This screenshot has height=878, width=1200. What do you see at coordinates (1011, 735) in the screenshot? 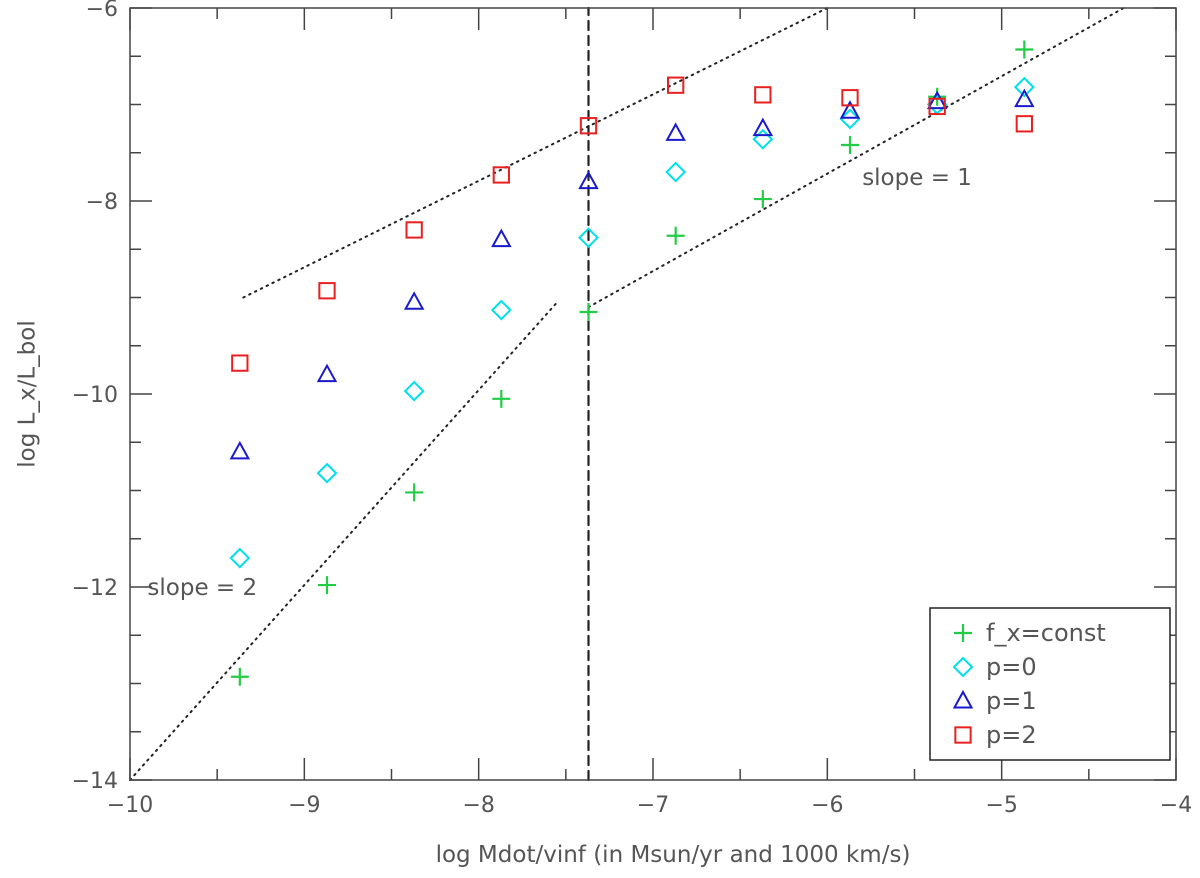
I see `legend-label: p=2` at bounding box center [1011, 735].